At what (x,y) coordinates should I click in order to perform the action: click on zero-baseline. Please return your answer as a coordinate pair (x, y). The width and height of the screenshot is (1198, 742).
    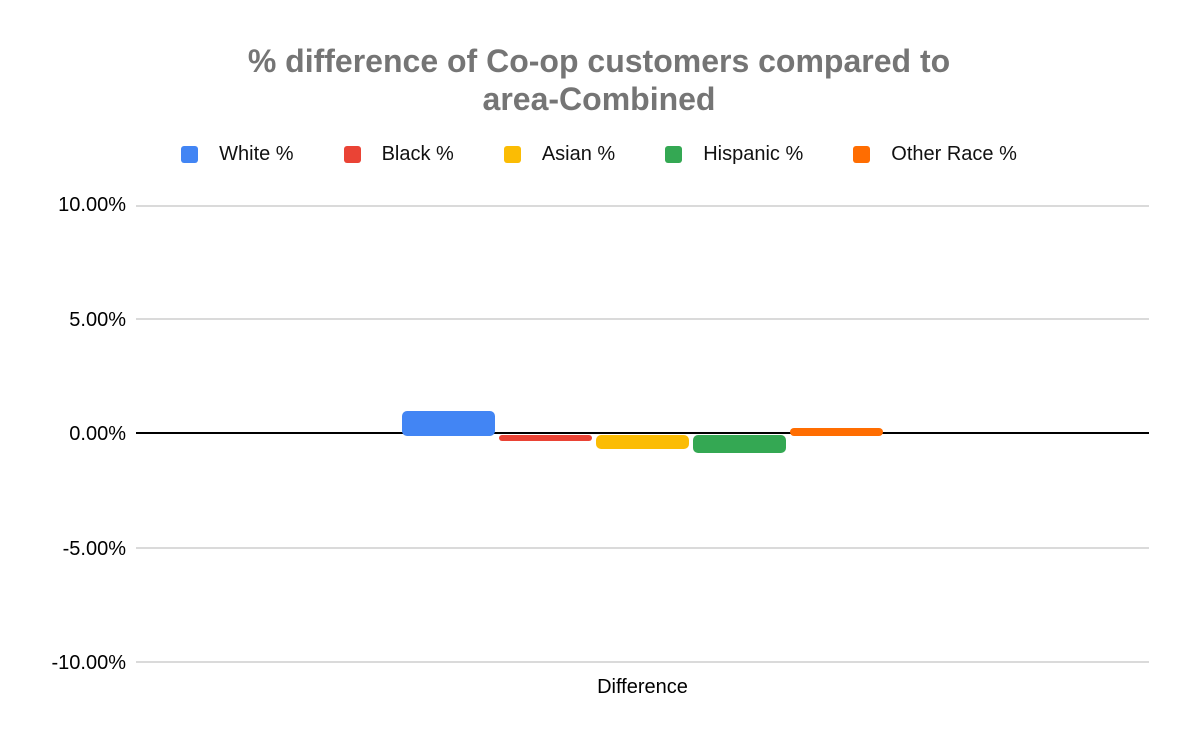
    Looking at the image, I should click on (642, 433).